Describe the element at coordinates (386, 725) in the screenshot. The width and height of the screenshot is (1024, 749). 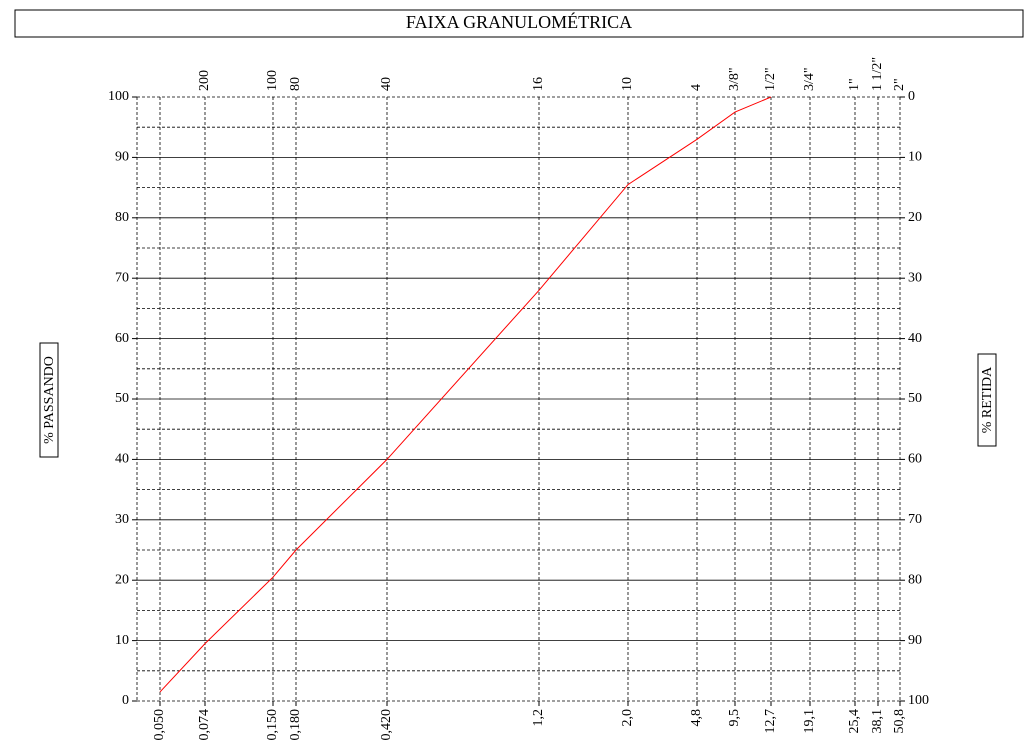
I see `x-tick-label: 0,420` at that location.